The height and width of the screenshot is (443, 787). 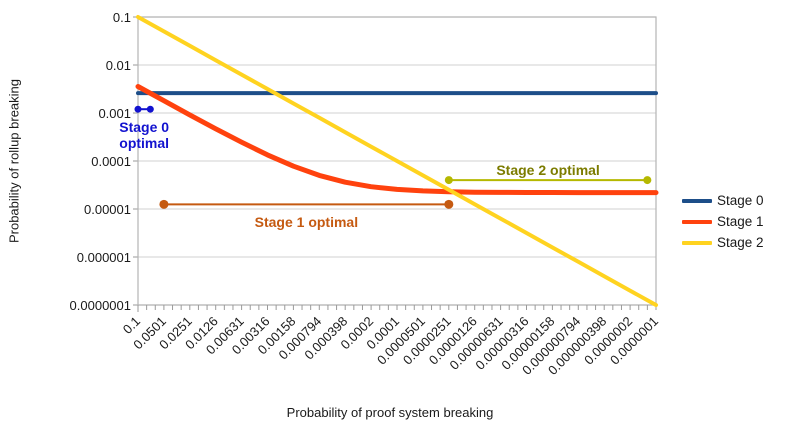 What do you see at coordinates (111, 161) in the screenshot?
I see `y-tick-label: 0.0001` at bounding box center [111, 161].